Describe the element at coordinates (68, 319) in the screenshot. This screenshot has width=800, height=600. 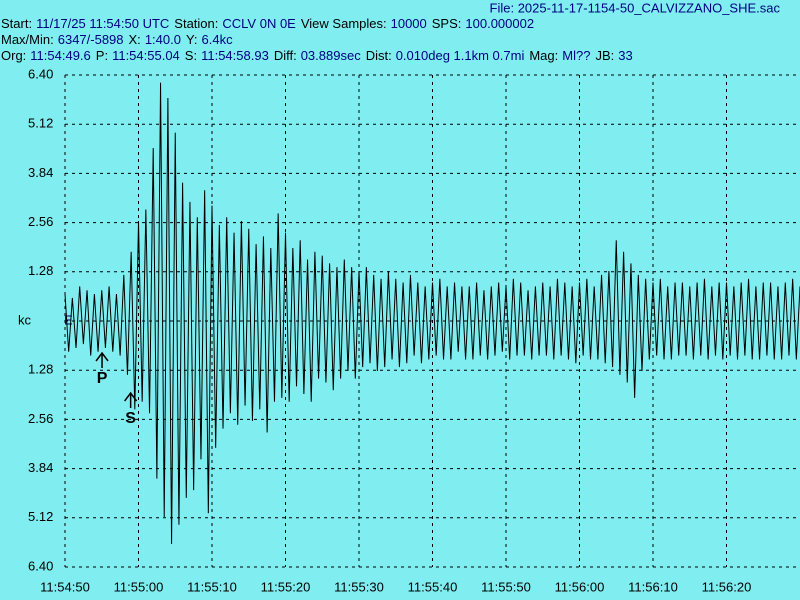
I see `channel-label: E` at that location.